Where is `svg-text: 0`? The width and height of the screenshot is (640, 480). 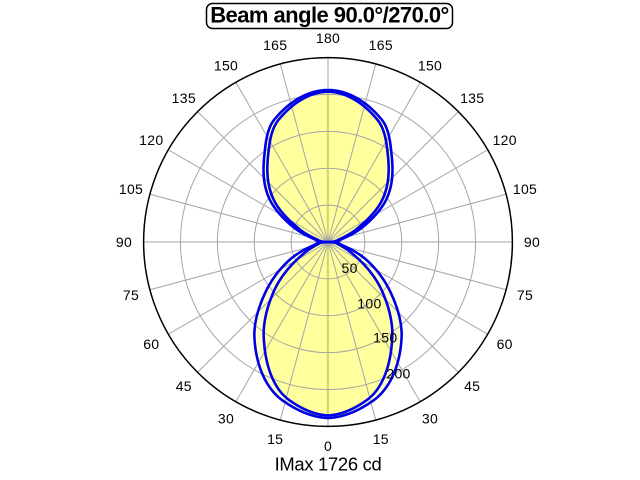
svg-text: 0 is located at coordinates (328, 446).